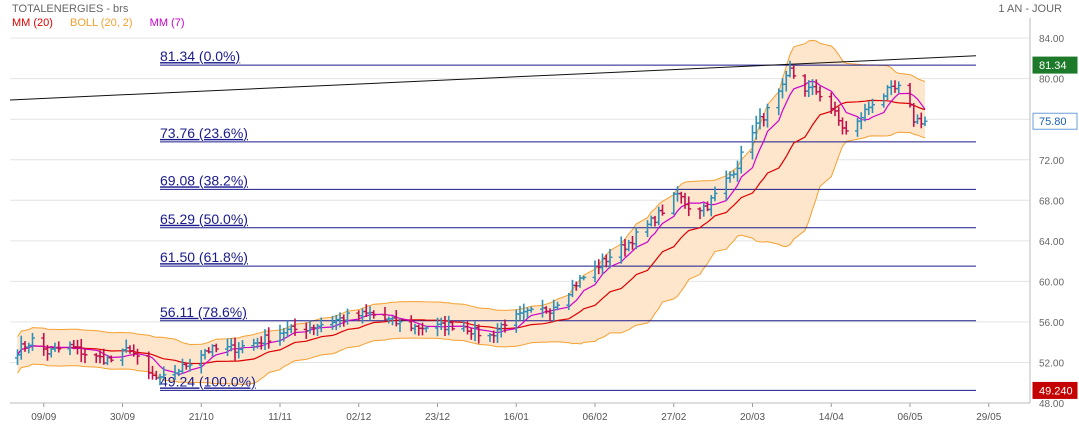 The height and width of the screenshot is (427, 1079). I want to click on x-tick-label: 30/09, so click(122, 417).